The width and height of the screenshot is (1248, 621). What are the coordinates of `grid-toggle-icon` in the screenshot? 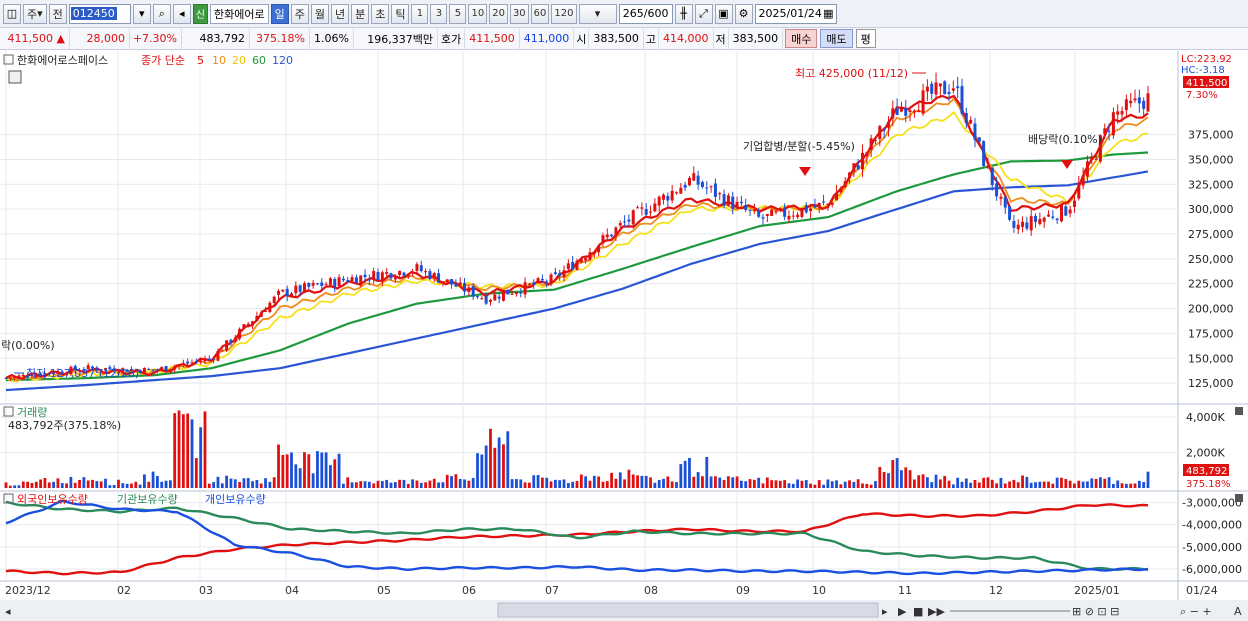 It's located at (15, 77).